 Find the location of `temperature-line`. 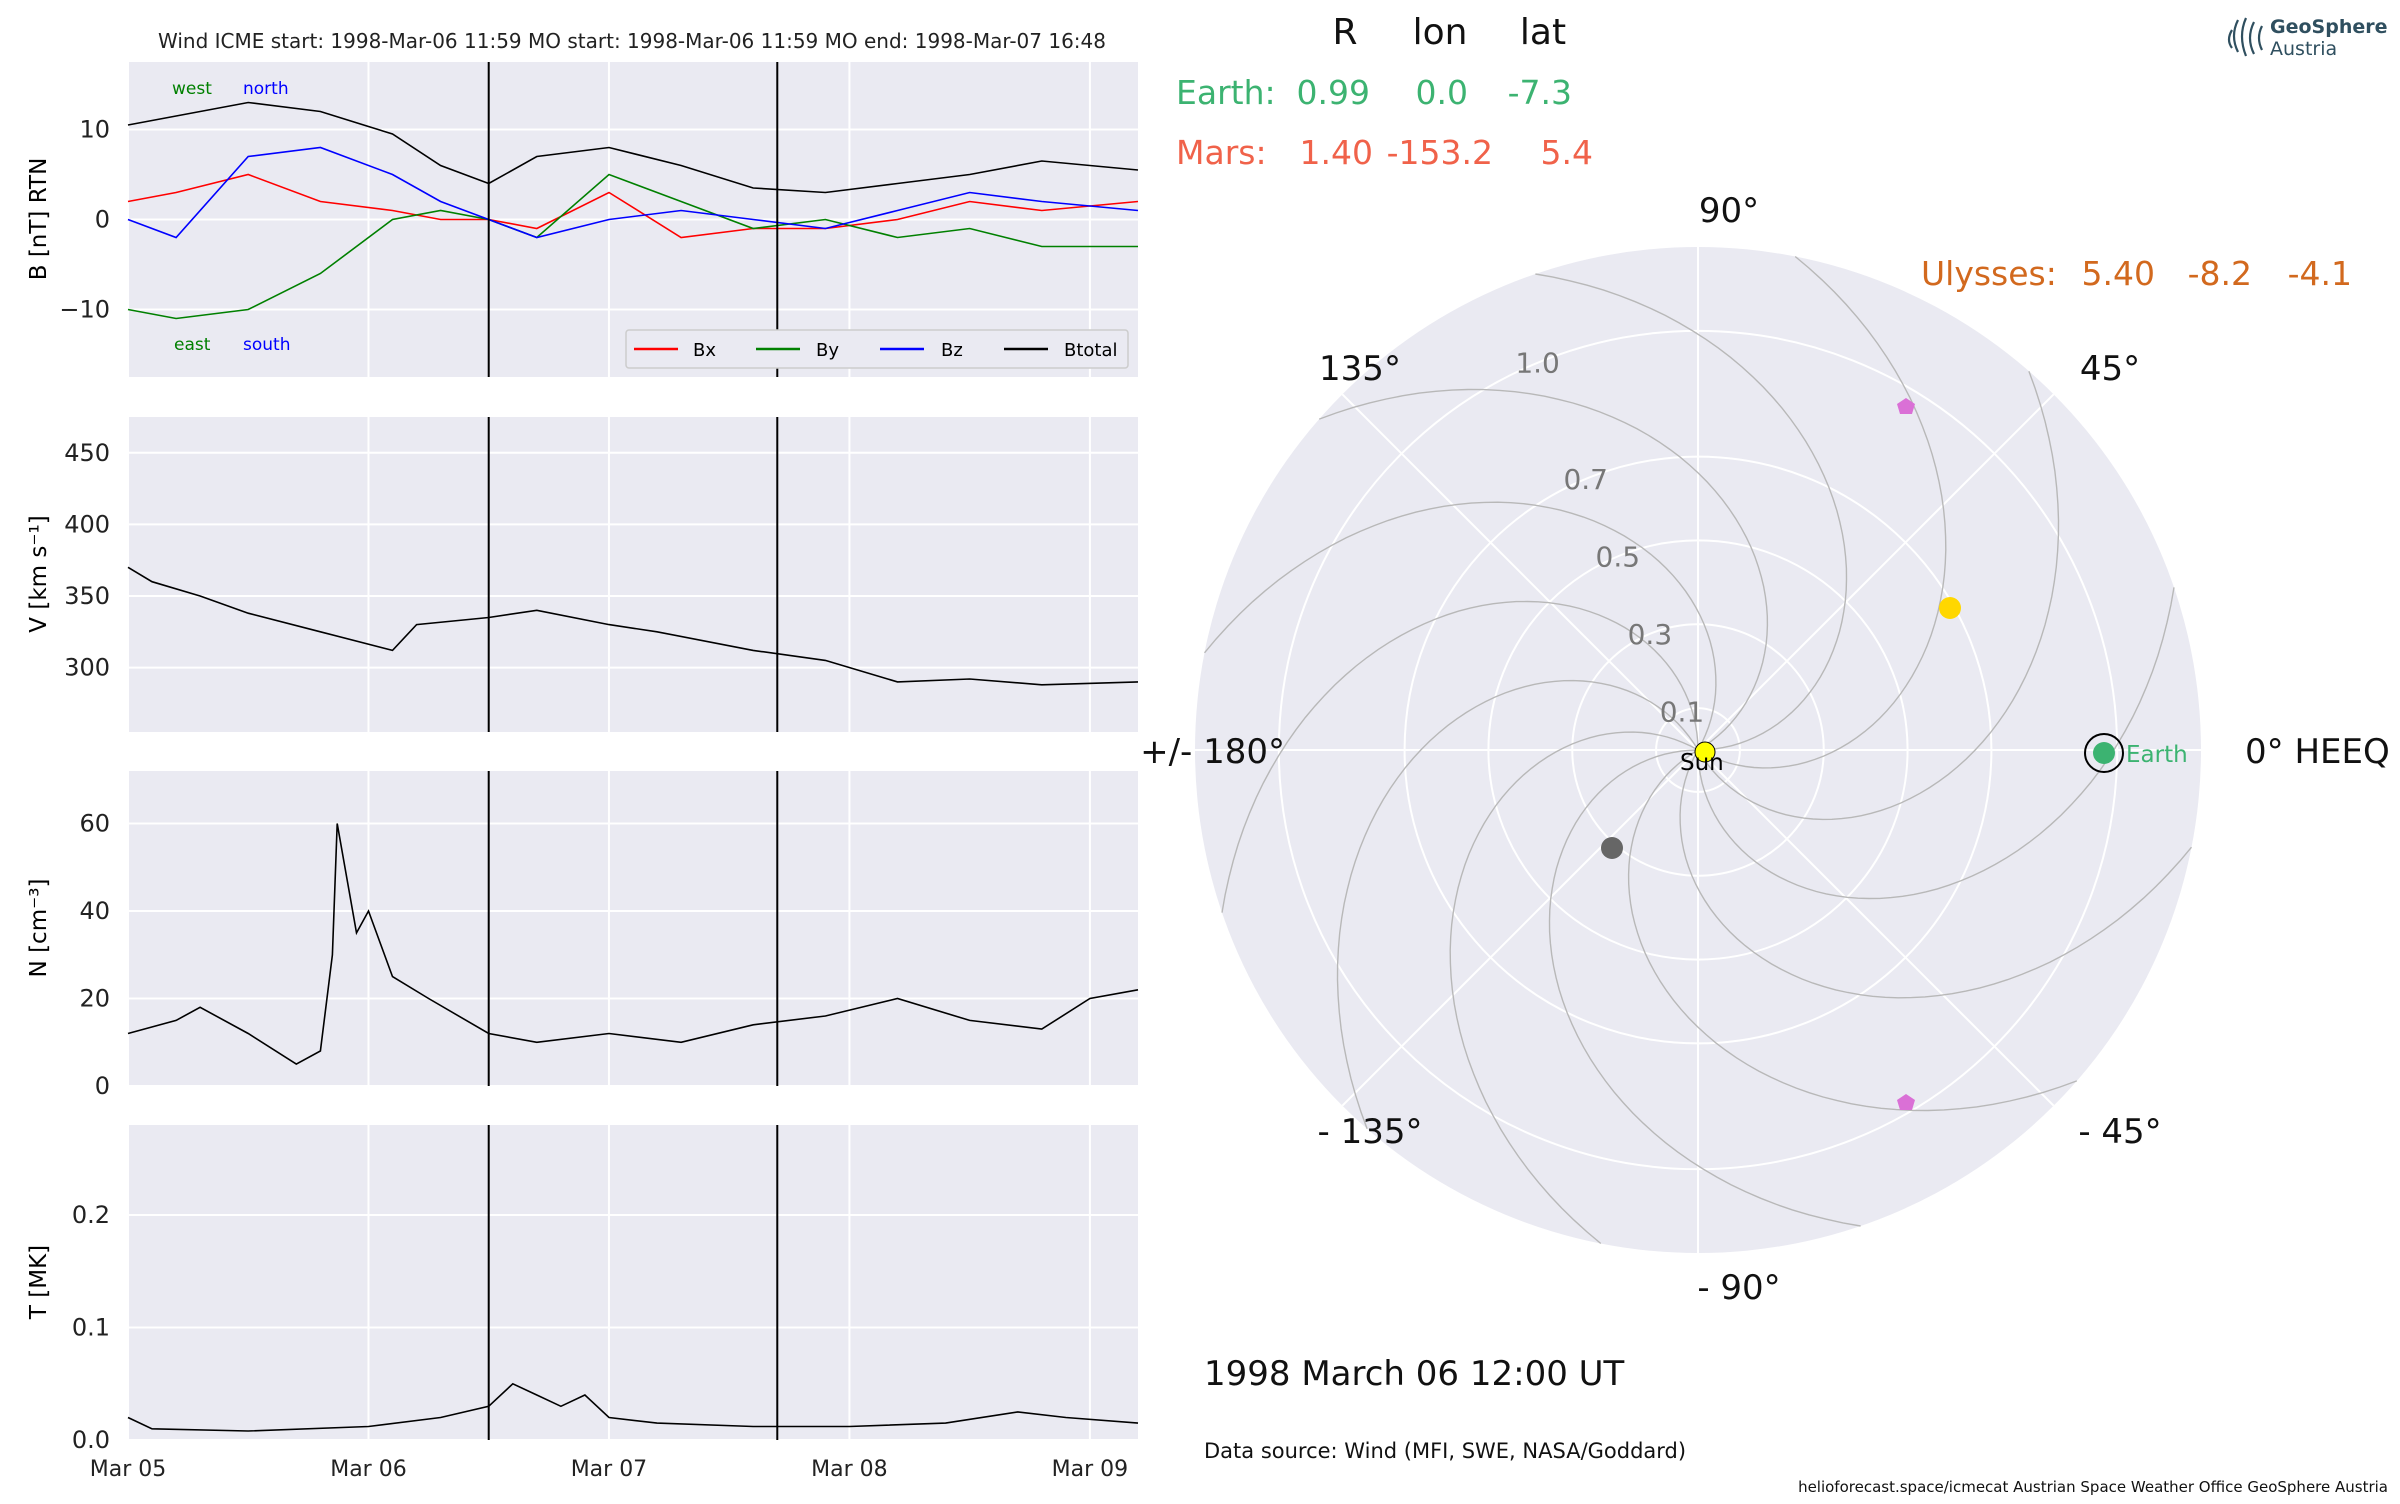

temperature-line is located at coordinates (633, 1407).